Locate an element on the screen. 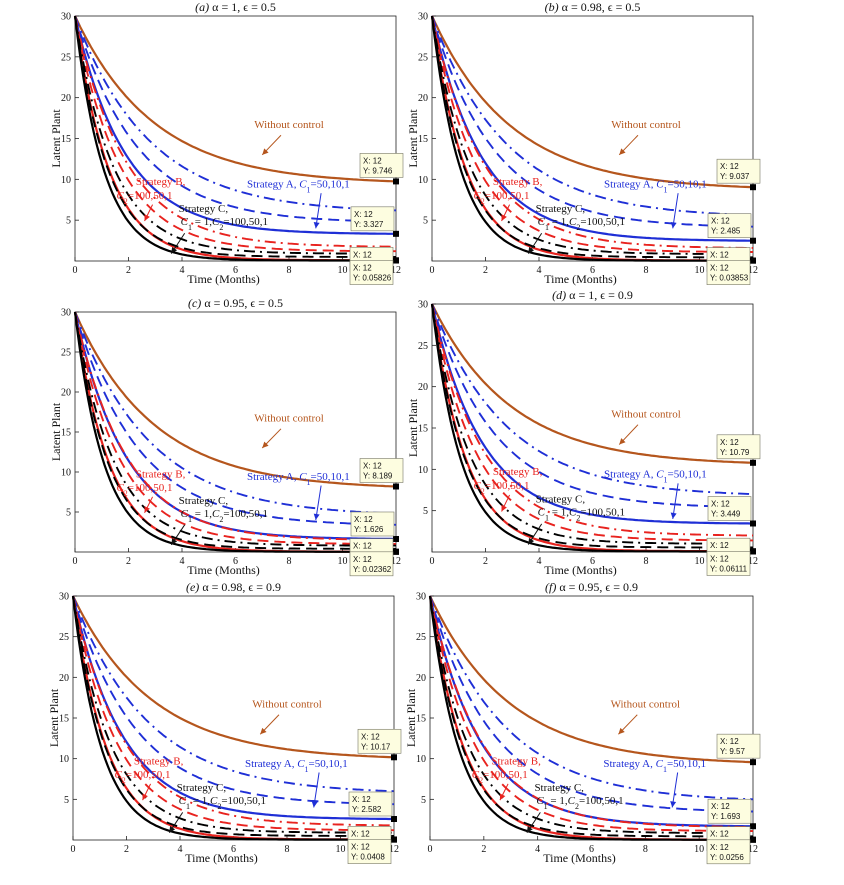  datatip: X: 12Y: 2.582 is located at coordinates (370, 804).